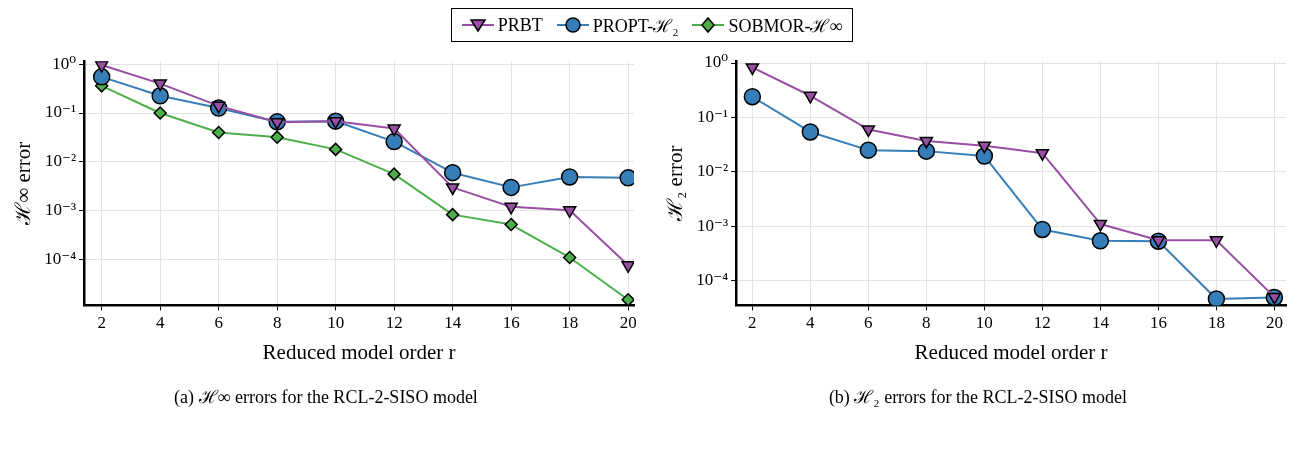 The image size is (1304, 457). Describe the element at coordinates (520, 25) in the screenshot. I see `legend-label: PRBT` at that location.